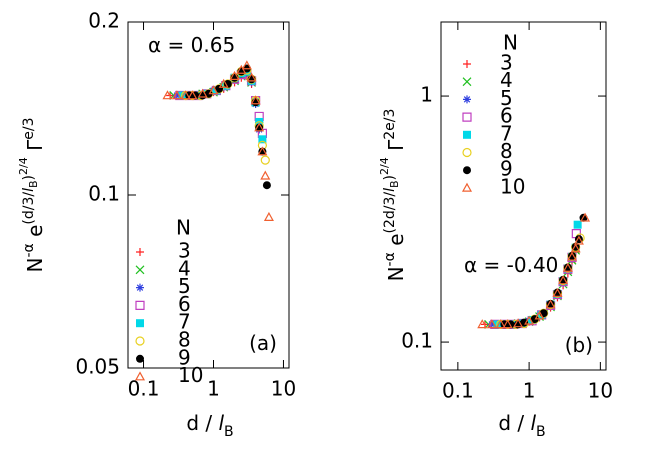 This screenshot has width=654, height=458. Describe the element at coordinates (426, 95) in the screenshot. I see `y-tick-label: 1` at that location.